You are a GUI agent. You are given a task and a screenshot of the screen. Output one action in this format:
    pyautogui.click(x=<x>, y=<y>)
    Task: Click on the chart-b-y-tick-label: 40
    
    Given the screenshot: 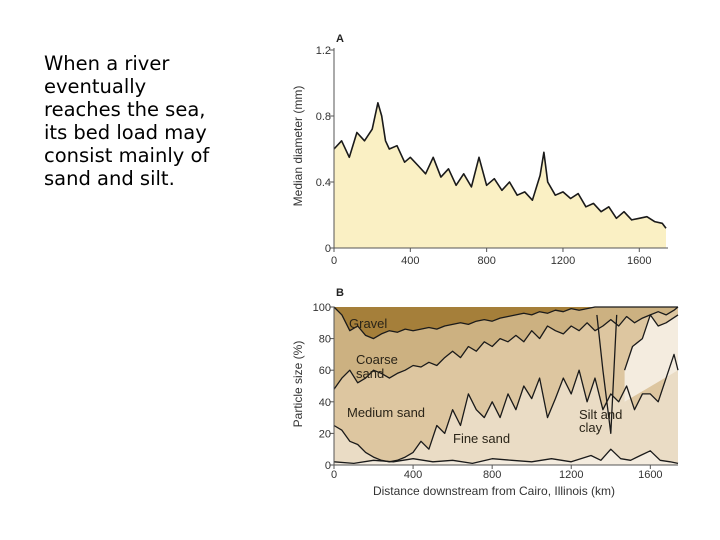 What is the action you would take?
    pyautogui.click(x=325, y=403)
    